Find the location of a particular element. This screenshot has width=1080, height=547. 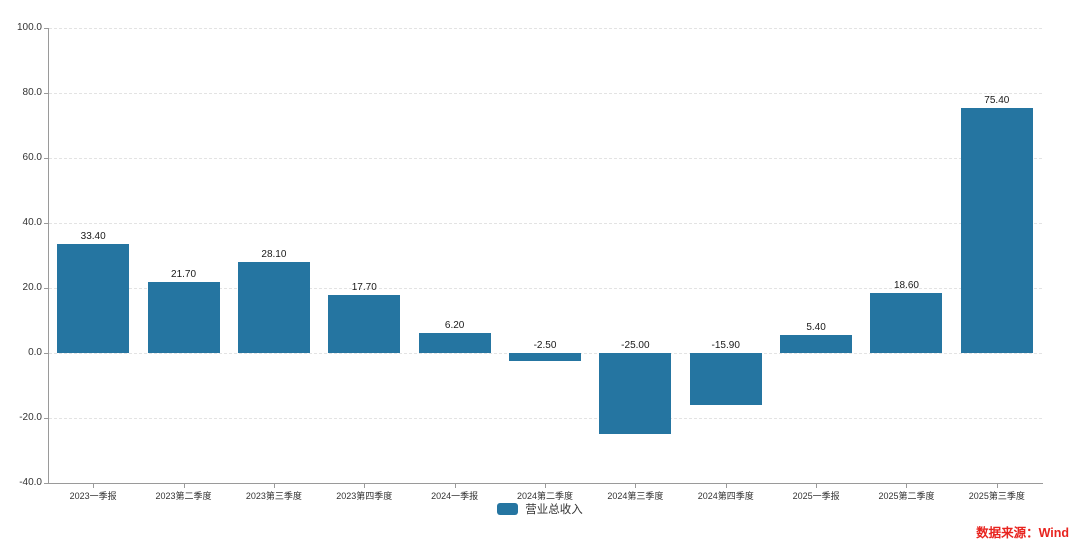

x-tick-label: 2023第四季度 is located at coordinates (364, 496).